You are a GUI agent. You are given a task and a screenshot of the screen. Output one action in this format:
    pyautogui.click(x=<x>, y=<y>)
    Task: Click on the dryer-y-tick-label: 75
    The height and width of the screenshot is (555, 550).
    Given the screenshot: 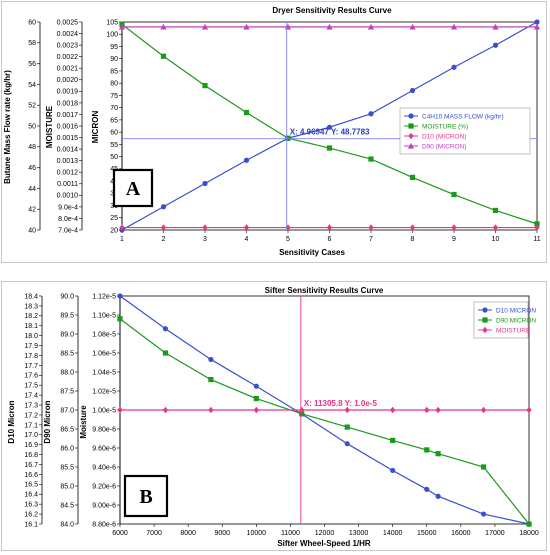 What is the action you would take?
    pyautogui.click(x=114, y=96)
    